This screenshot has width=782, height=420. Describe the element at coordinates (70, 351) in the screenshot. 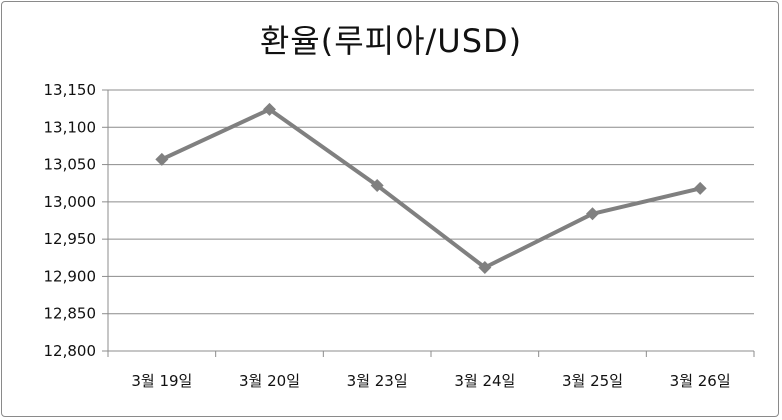

I see `y-tick-label: 12,800` at that location.